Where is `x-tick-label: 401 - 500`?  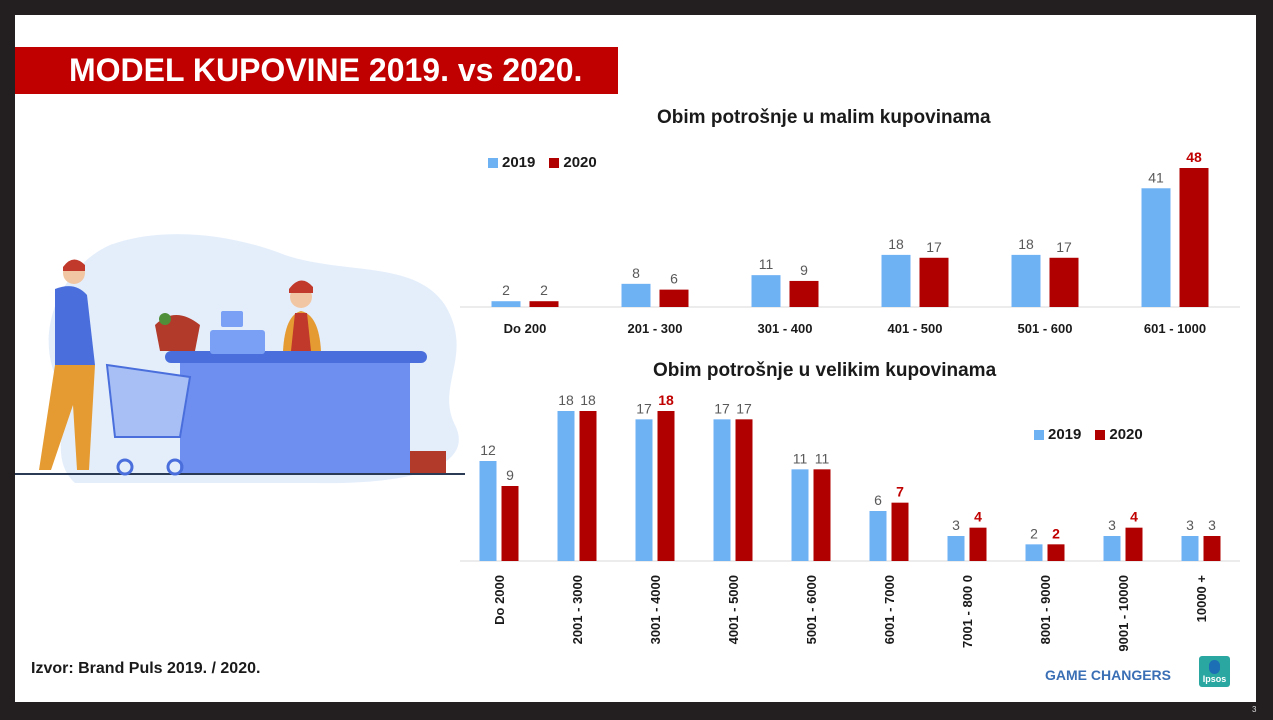 x-tick-label: 401 - 500 is located at coordinates (915, 328).